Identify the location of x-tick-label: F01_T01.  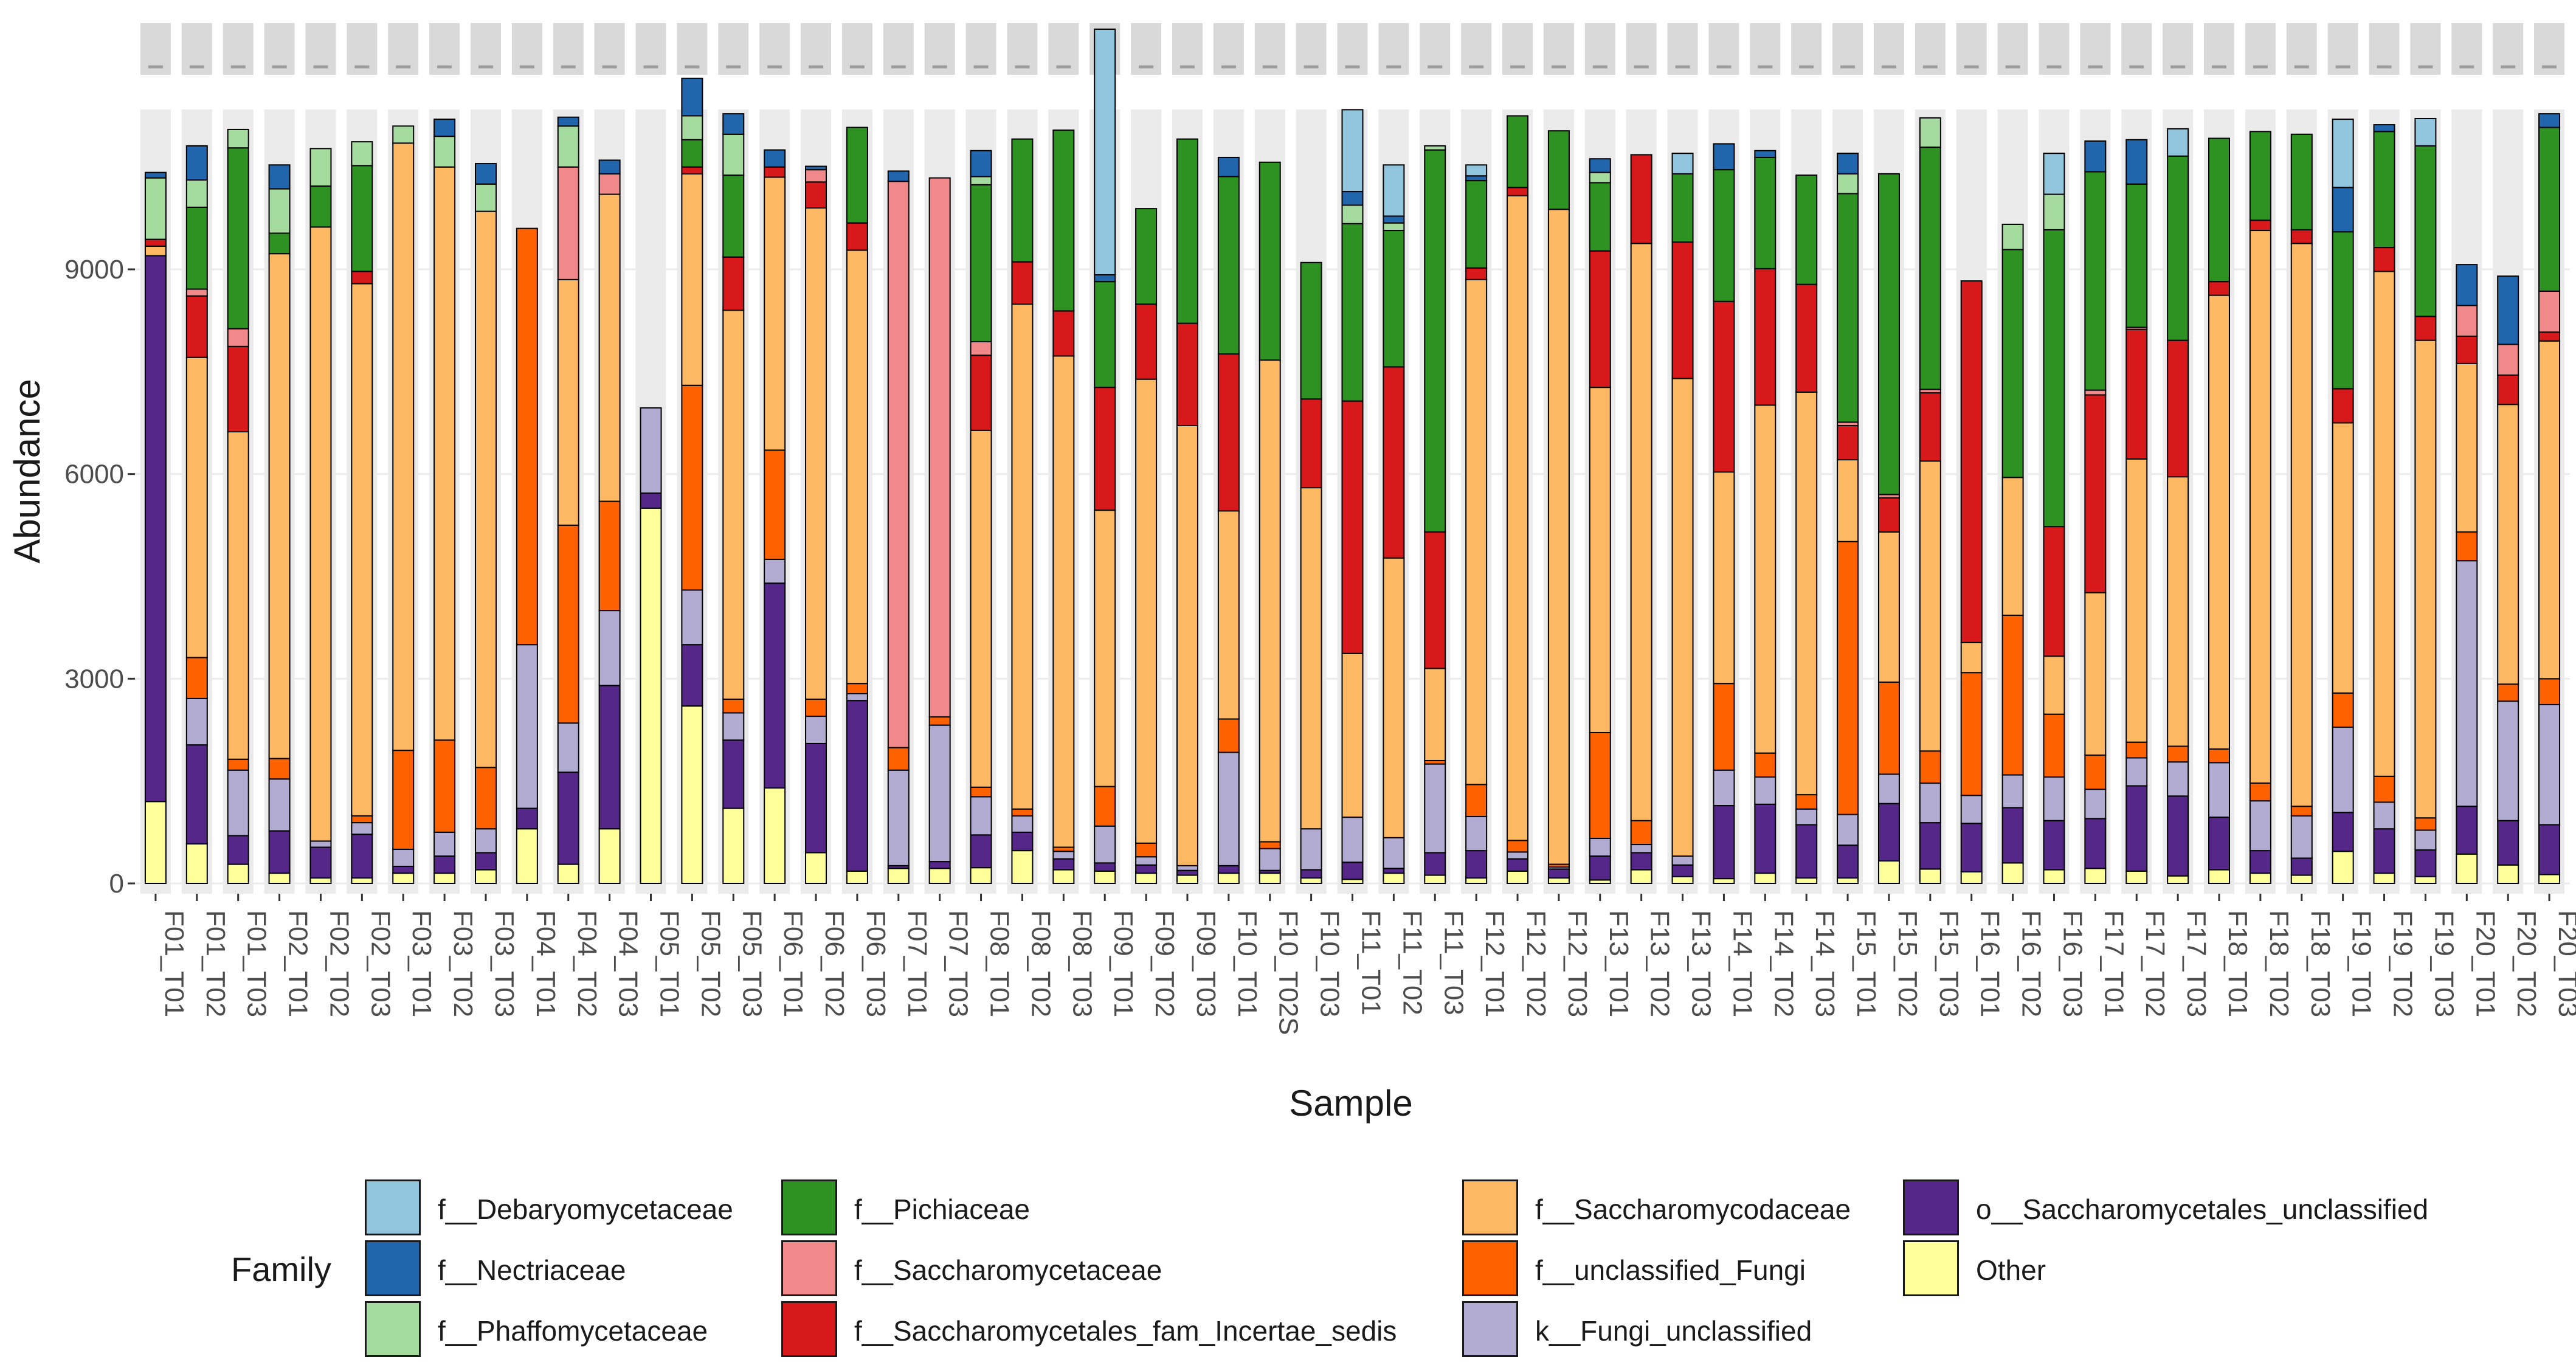
(174, 963).